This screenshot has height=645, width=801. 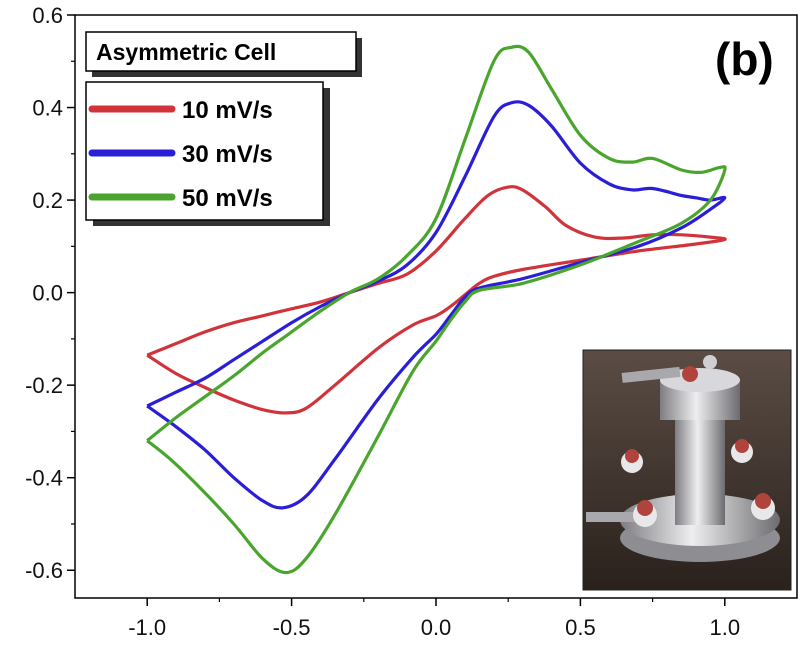 What do you see at coordinates (186, 52) in the screenshot?
I see `chart-title: Asymmetric Cell` at bounding box center [186, 52].